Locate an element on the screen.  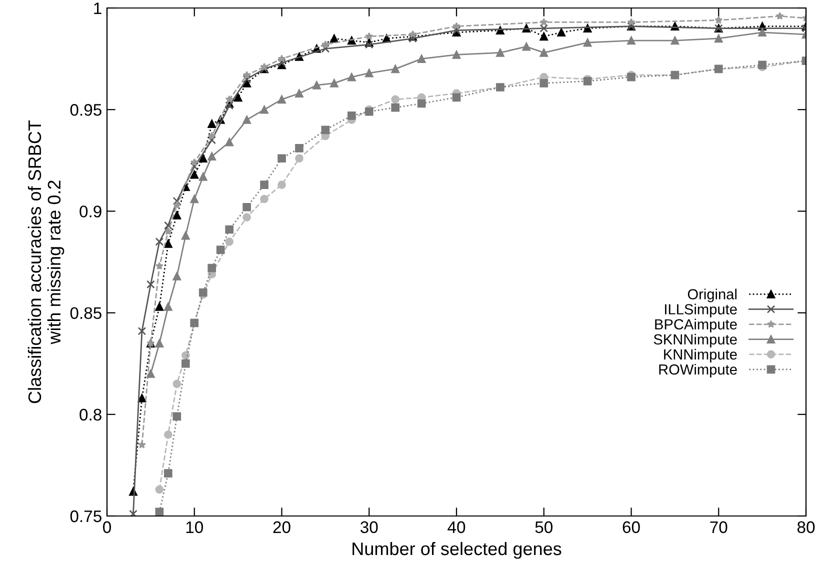
y-tick-label: 0.8 is located at coordinates (91, 414).